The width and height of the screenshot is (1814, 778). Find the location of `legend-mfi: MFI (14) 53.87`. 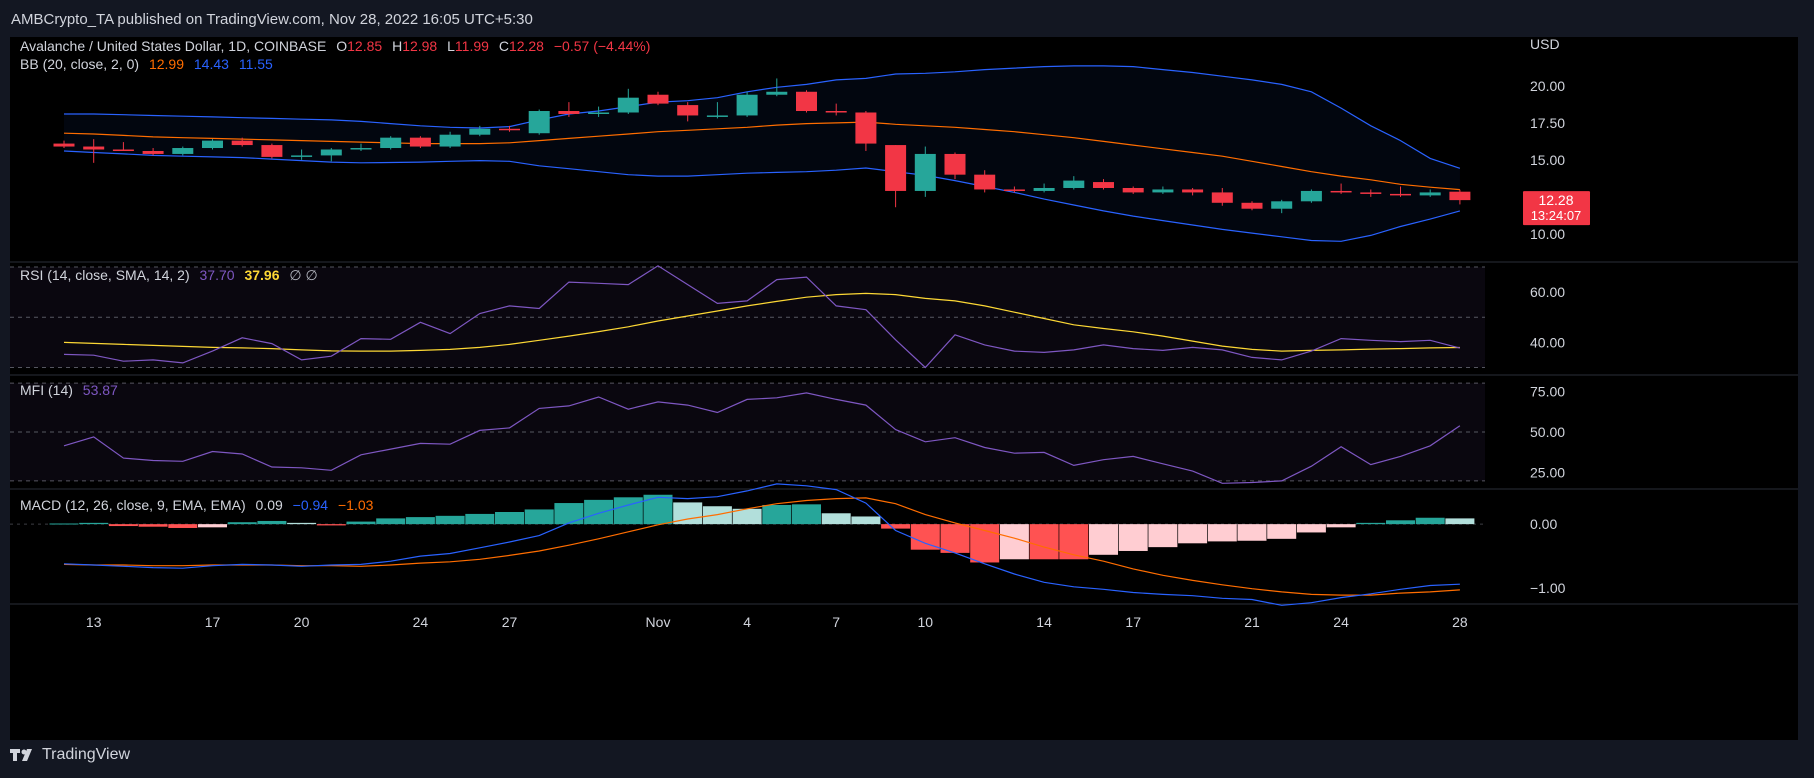

legend-mfi: MFI (14) 53.87 is located at coordinates (69, 390).